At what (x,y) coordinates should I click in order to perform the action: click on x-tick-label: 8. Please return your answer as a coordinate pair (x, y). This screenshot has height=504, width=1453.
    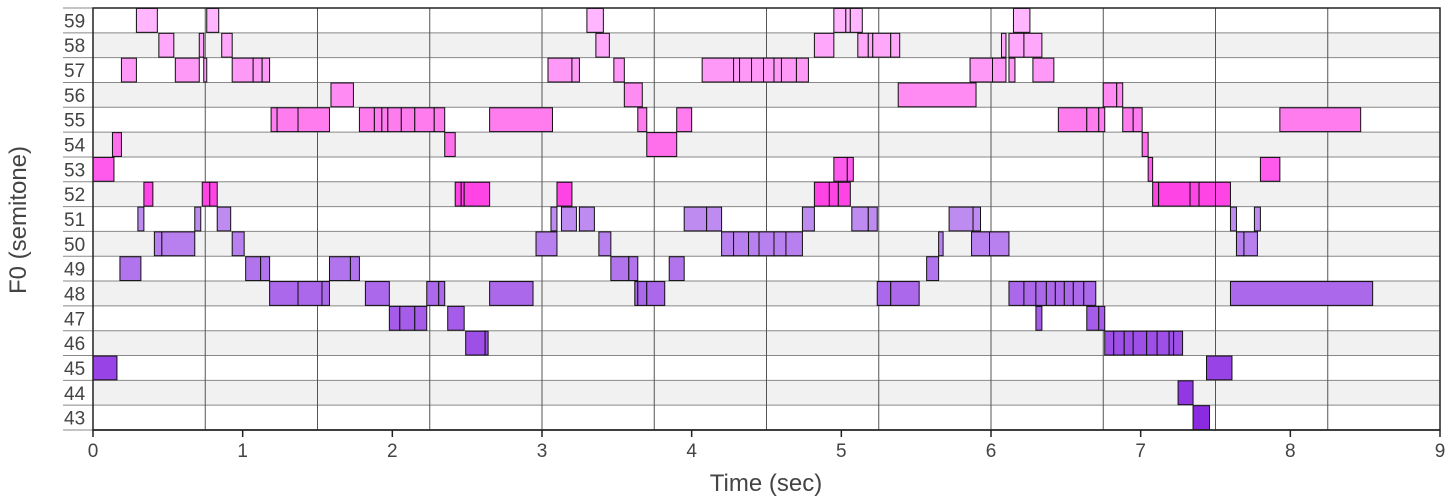
    Looking at the image, I should click on (1290, 451).